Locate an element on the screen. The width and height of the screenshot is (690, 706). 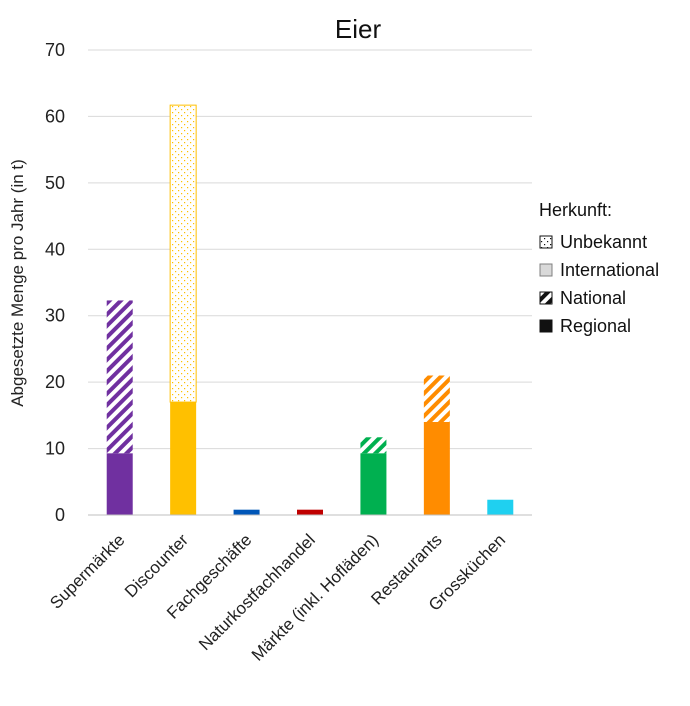
y-tick-label: 40 is located at coordinates (55, 249).